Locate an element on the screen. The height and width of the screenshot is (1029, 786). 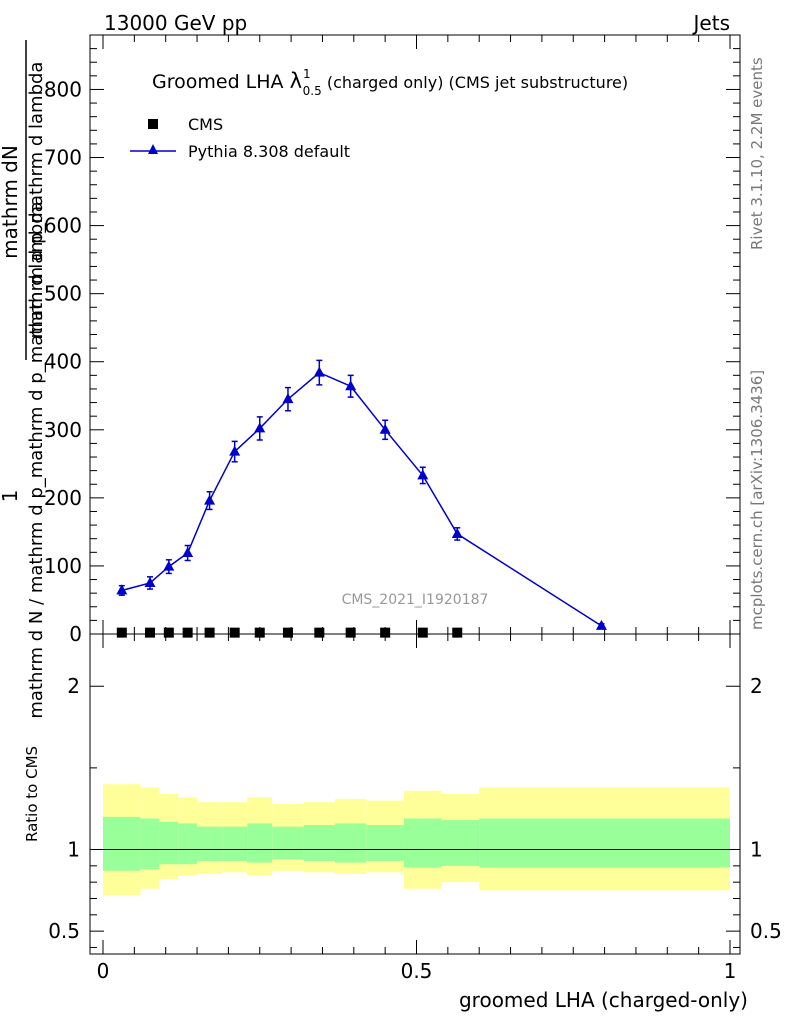
ratio-y-axis-label: Ratio to CMS is located at coordinates (32, 794).